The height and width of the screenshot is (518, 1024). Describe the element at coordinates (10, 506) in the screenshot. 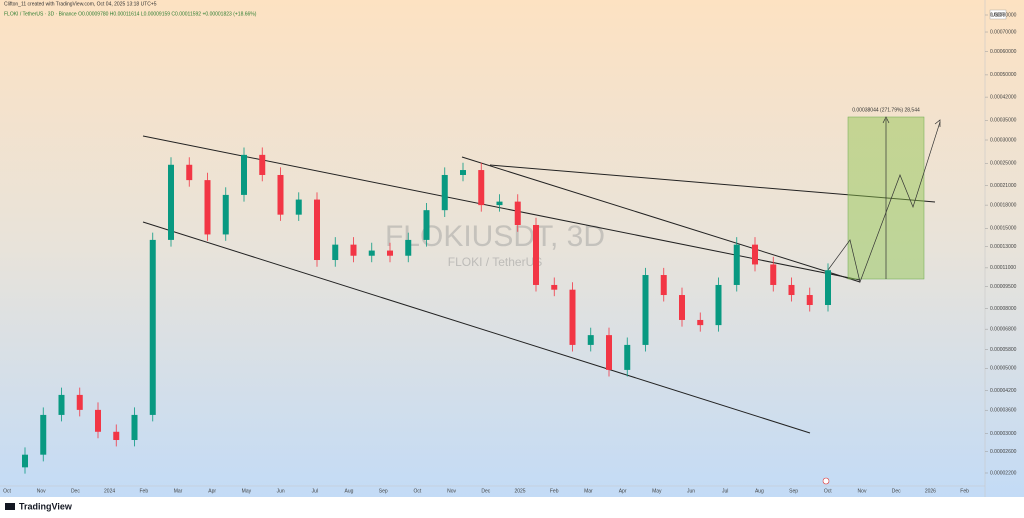

I see `logo-icon` at that location.